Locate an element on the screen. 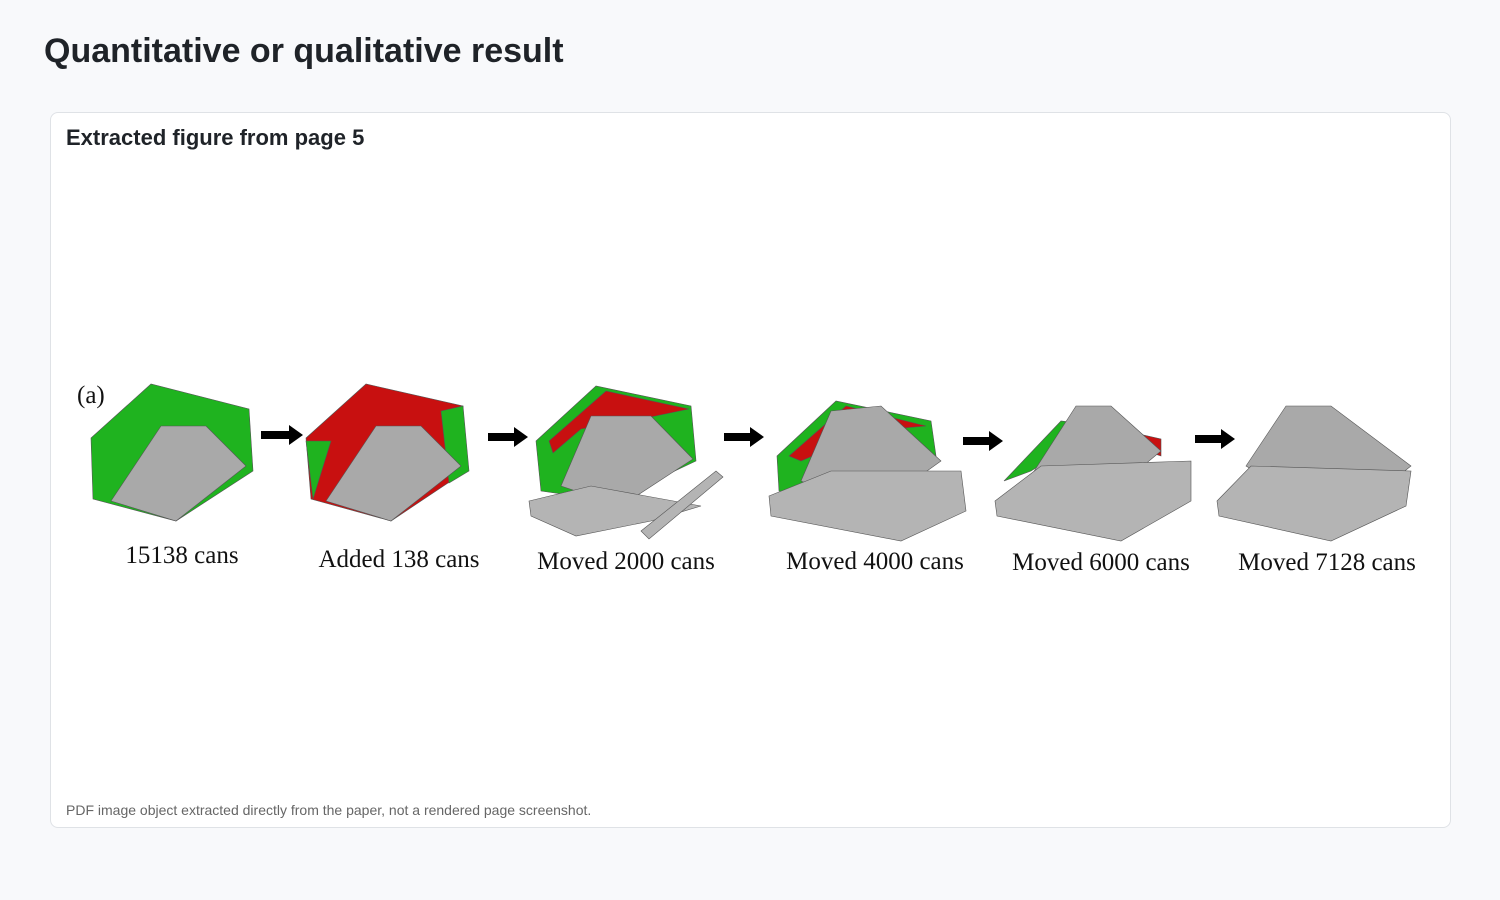 The width and height of the screenshot is (1500, 900). step-caption: 15138 cans is located at coordinates (181, 555).